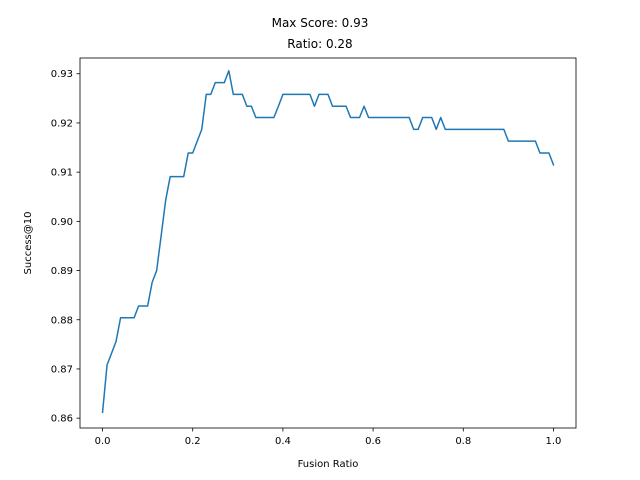 Image resolution: width=640 pixels, height=480 pixels. What do you see at coordinates (62, 74) in the screenshot?
I see `y-tick-label: 0.93` at bounding box center [62, 74].